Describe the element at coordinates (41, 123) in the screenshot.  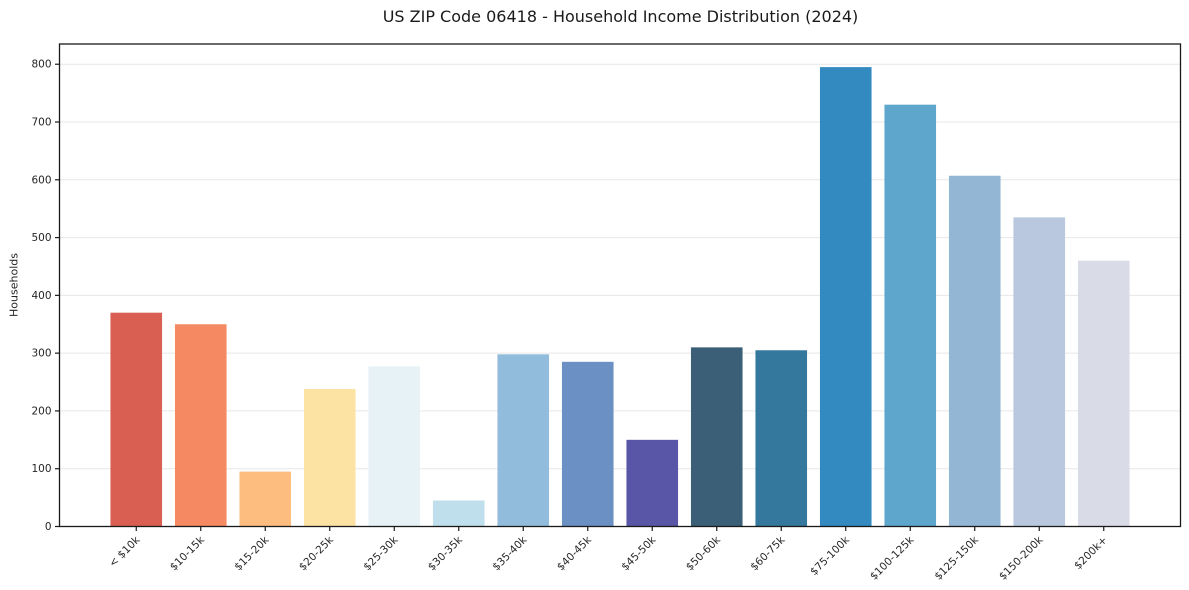
I see `y-tick-label: 700` at that location.